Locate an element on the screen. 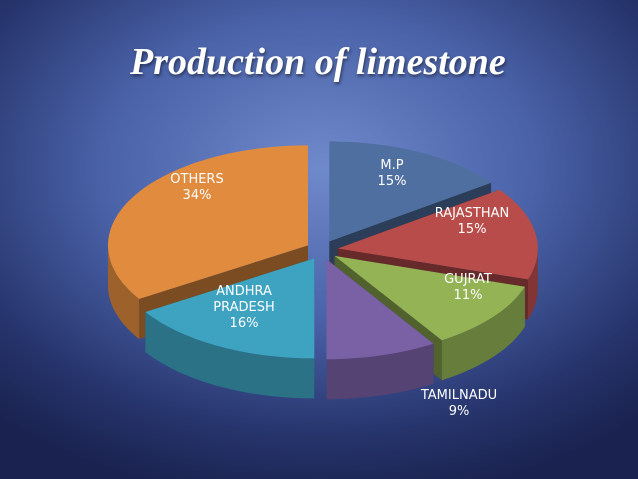 Image resolution: width=638 pixels, height=479 pixels. category-label: RAJASTHAN is located at coordinates (472, 213).